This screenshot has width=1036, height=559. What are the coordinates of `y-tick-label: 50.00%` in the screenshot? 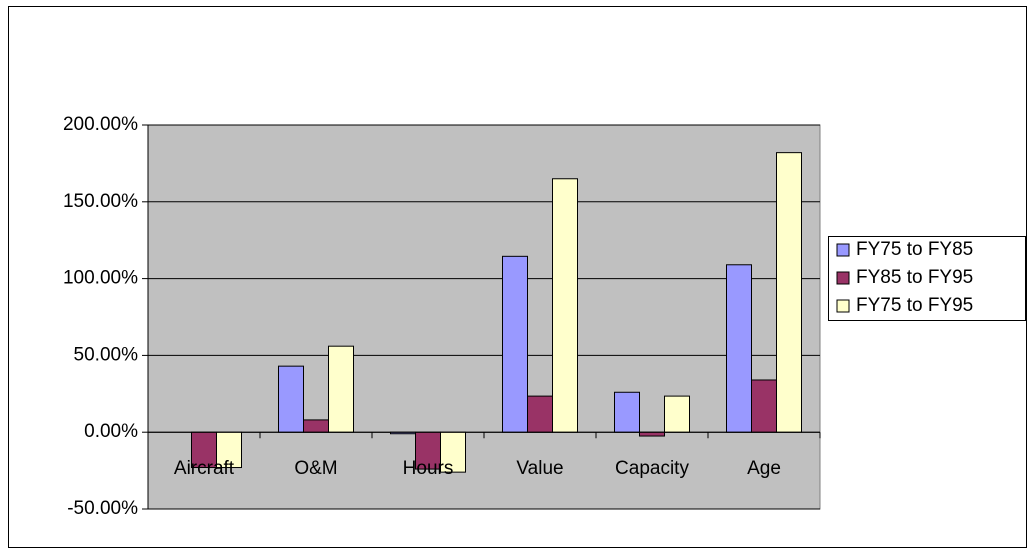 It's located at (106, 354).